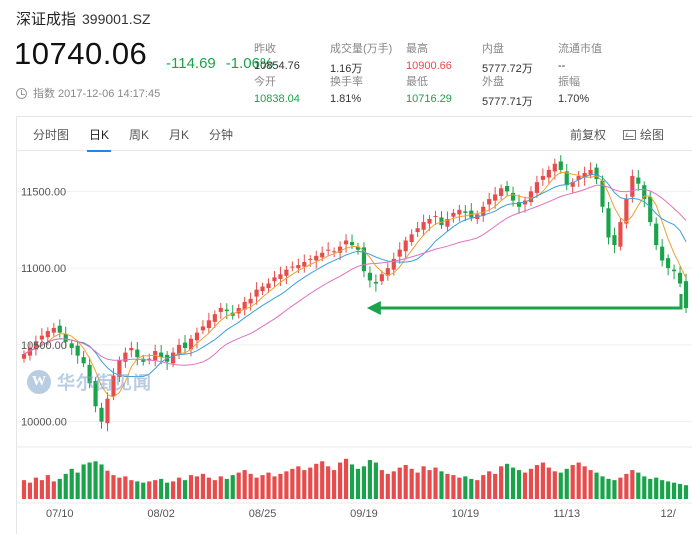 Image resolution: width=692 pixels, height=534 pixels. Describe the element at coordinates (569, 82) in the screenshot. I see `stat-label: 振幅` at that location.